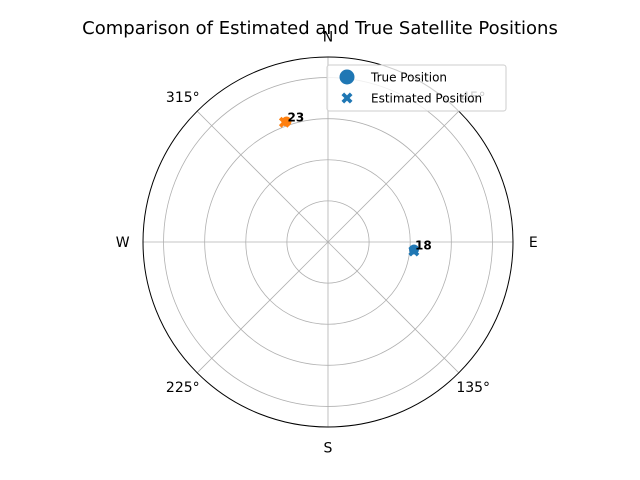  What do you see at coordinates (347, 77) in the screenshot?
I see `legend-marker-true` at bounding box center [347, 77].